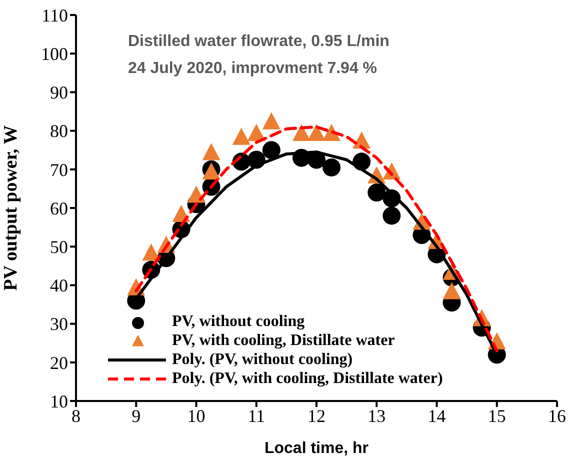 This screenshot has width=577, height=471. What do you see at coordinates (59, 131) in the screenshot?
I see `y-tick-label: 80` at bounding box center [59, 131].